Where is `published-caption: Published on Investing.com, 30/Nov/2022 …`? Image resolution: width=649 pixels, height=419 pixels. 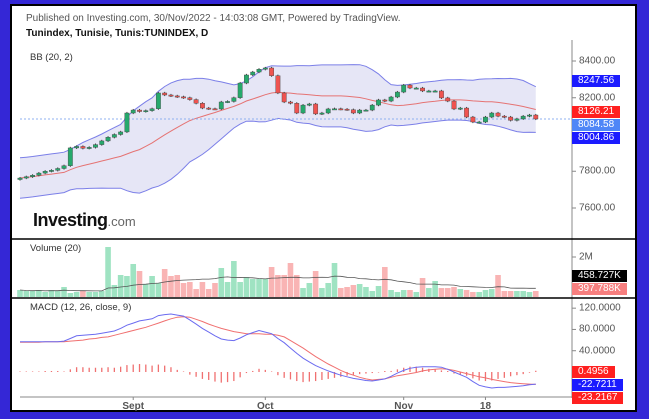
published-caption: Published on Investing.com, 30/Nov/2022 … is located at coordinates (213, 18).